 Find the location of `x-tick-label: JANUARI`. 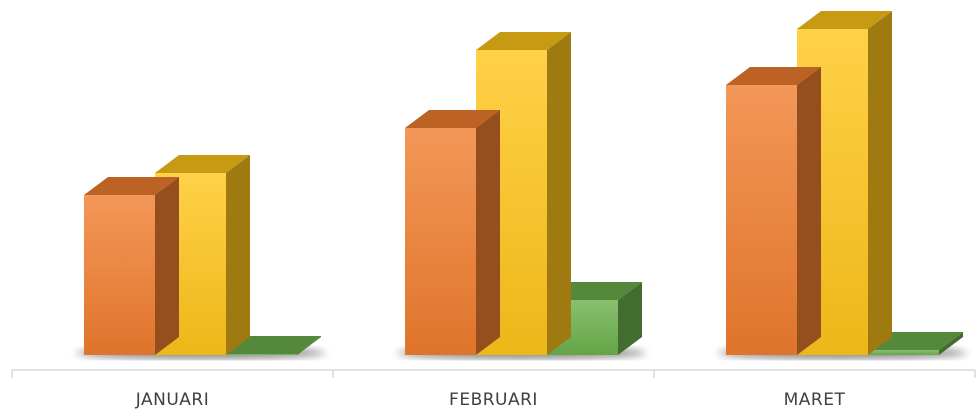

x-tick-label: JANUARI is located at coordinates (172, 400).